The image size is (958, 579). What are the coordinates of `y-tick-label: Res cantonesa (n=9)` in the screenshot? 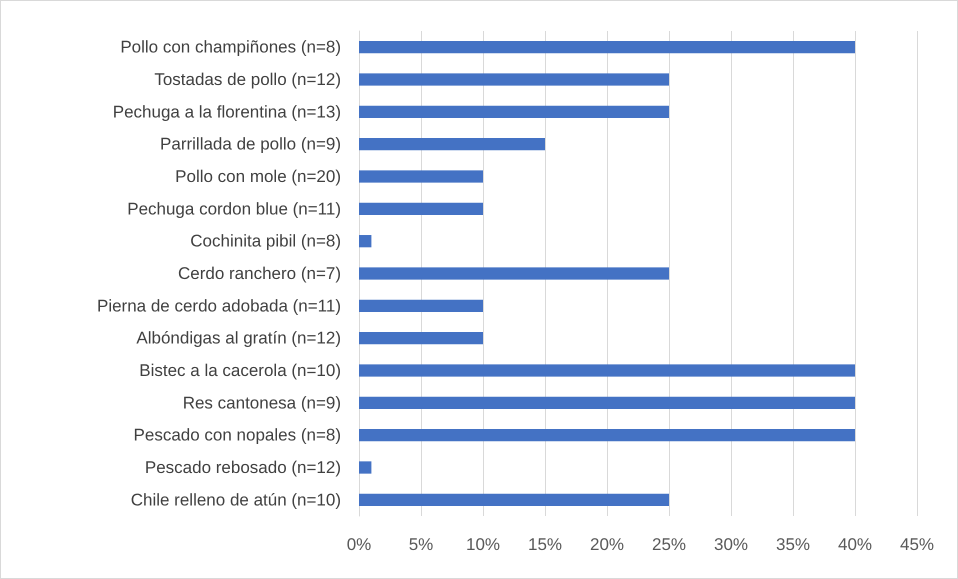 It's located at (261, 402).